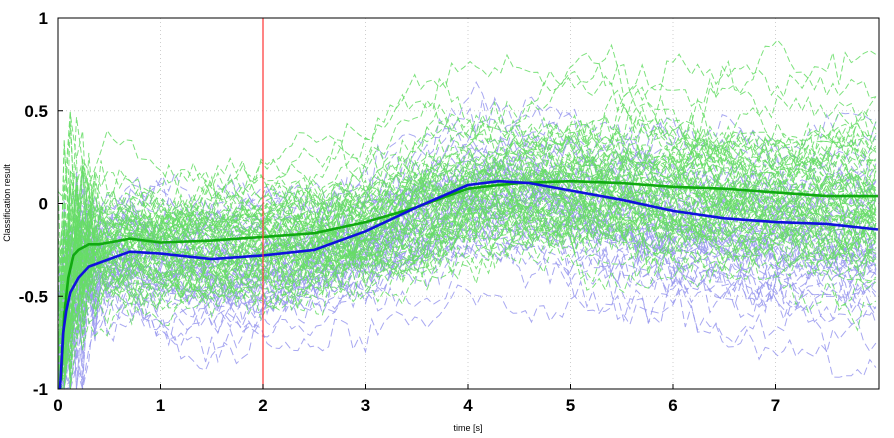 This screenshot has height=438, width=894. I want to click on x-axis-label: time [s], so click(467, 428).